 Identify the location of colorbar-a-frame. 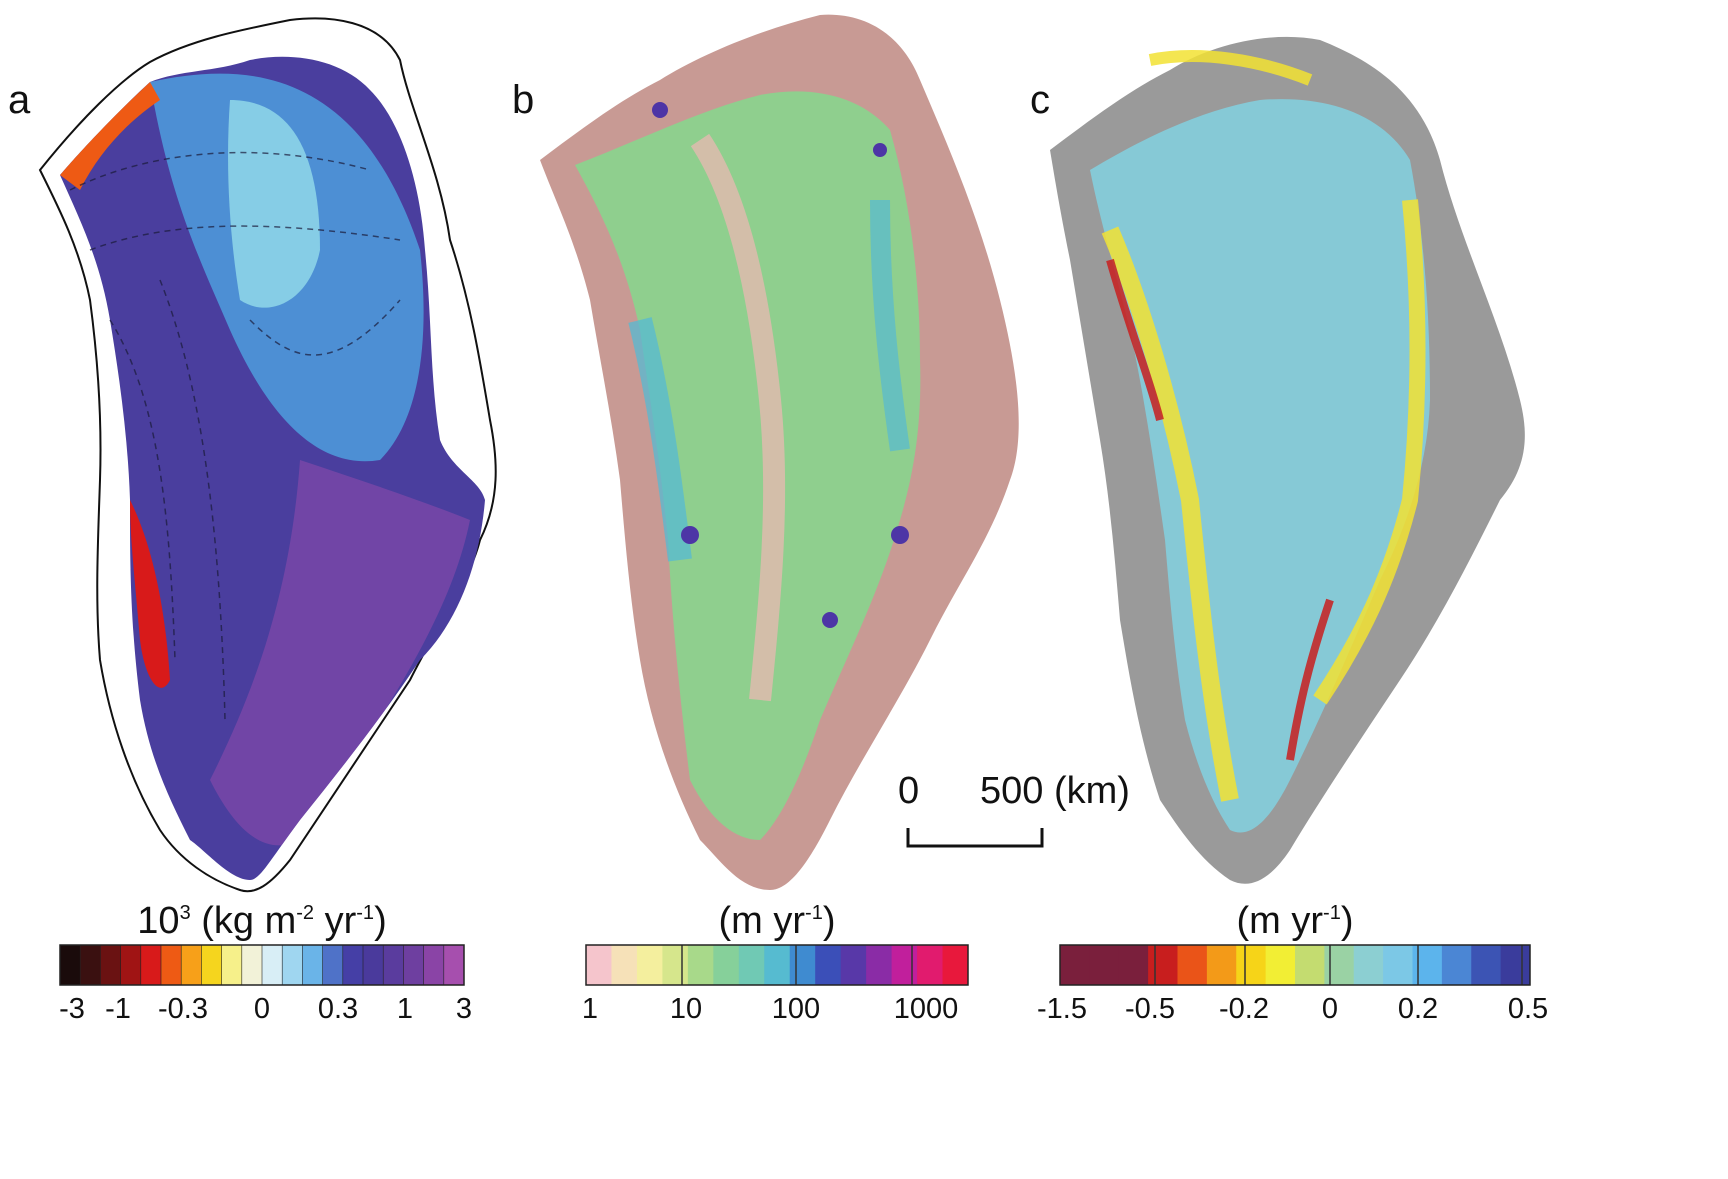
(262, 965).